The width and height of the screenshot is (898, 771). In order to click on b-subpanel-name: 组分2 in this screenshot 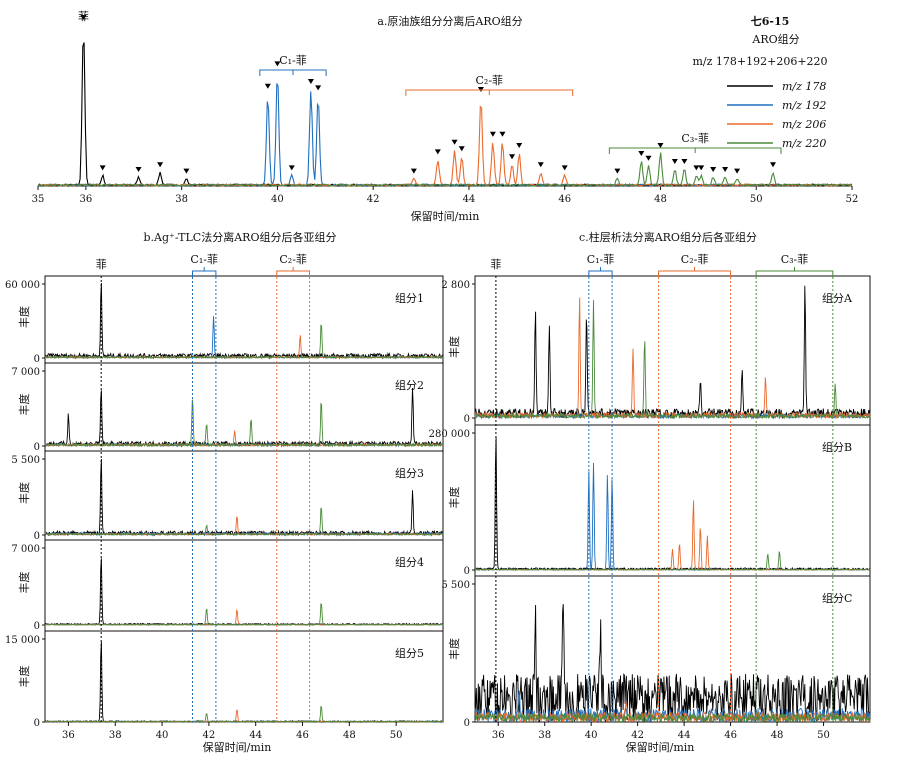, I will do `click(409, 385)`.